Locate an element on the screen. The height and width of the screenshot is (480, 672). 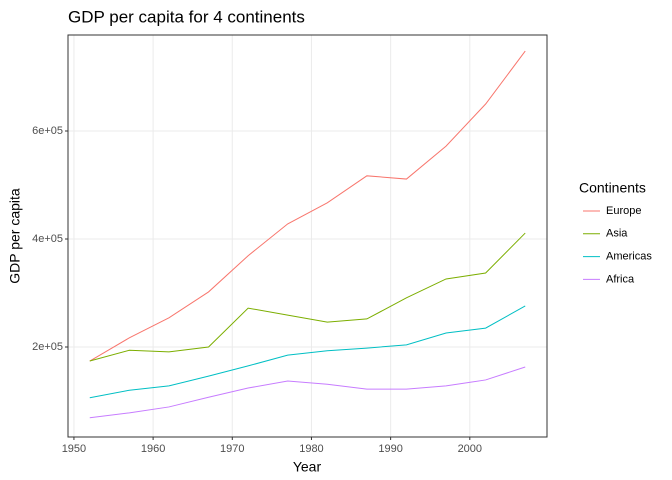
legend-label: Asia is located at coordinates (617, 234).